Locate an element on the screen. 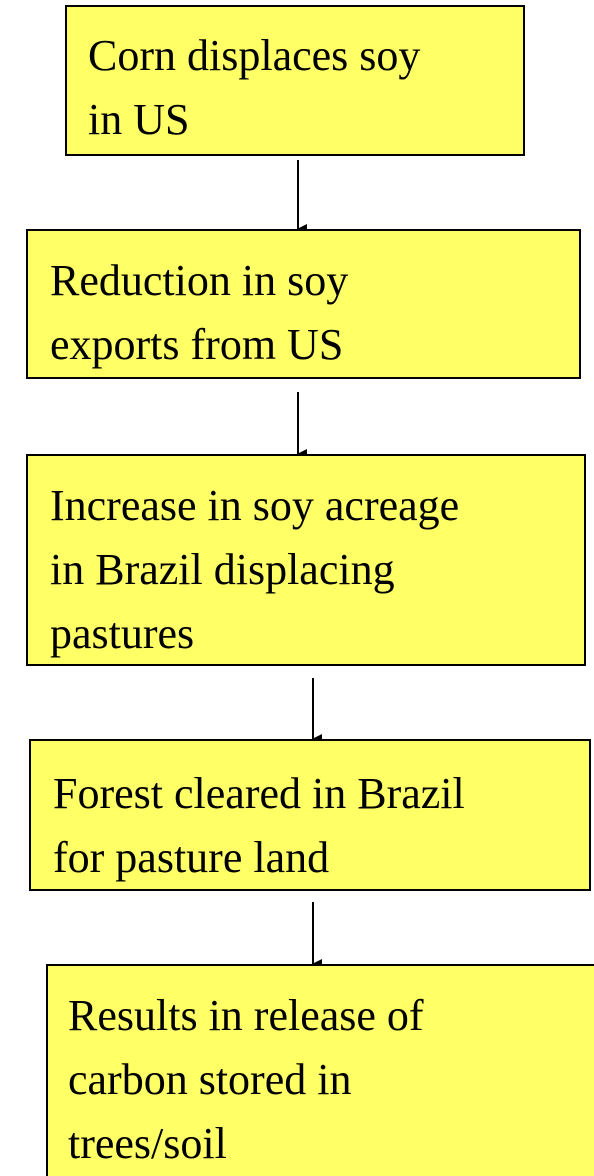 Image resolution: width=594 pixels, height=1176 pixels. node-label: in Brazil displacing is located at coordinates (222, 569).